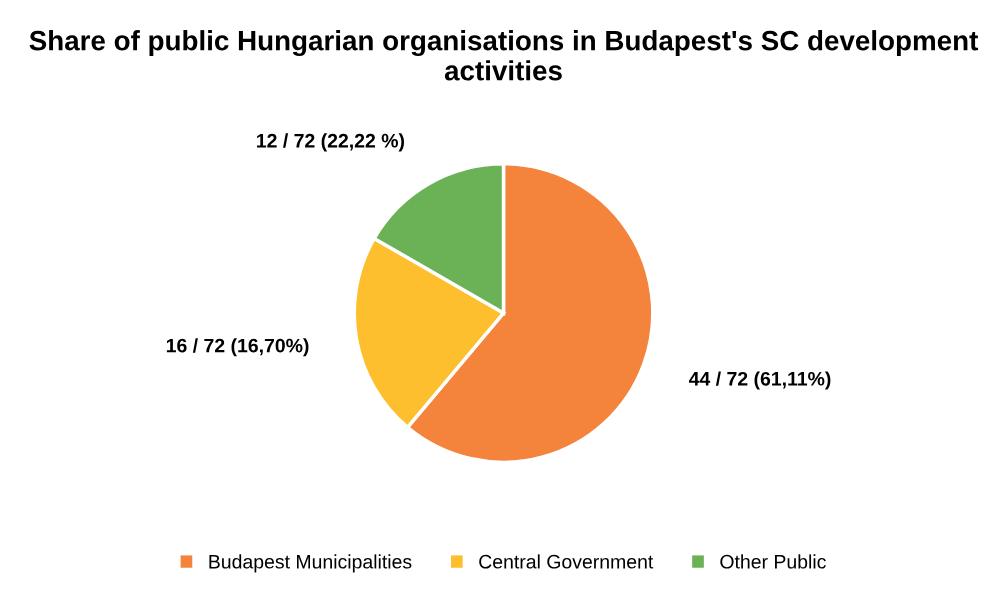 The width and height of the screenshot is (1007, 602). What do you see at coordinates (331, 142) in the screenshot?
I see `data-label: 12 / 72 (22,22 %)` at bounding box center [331, 142].